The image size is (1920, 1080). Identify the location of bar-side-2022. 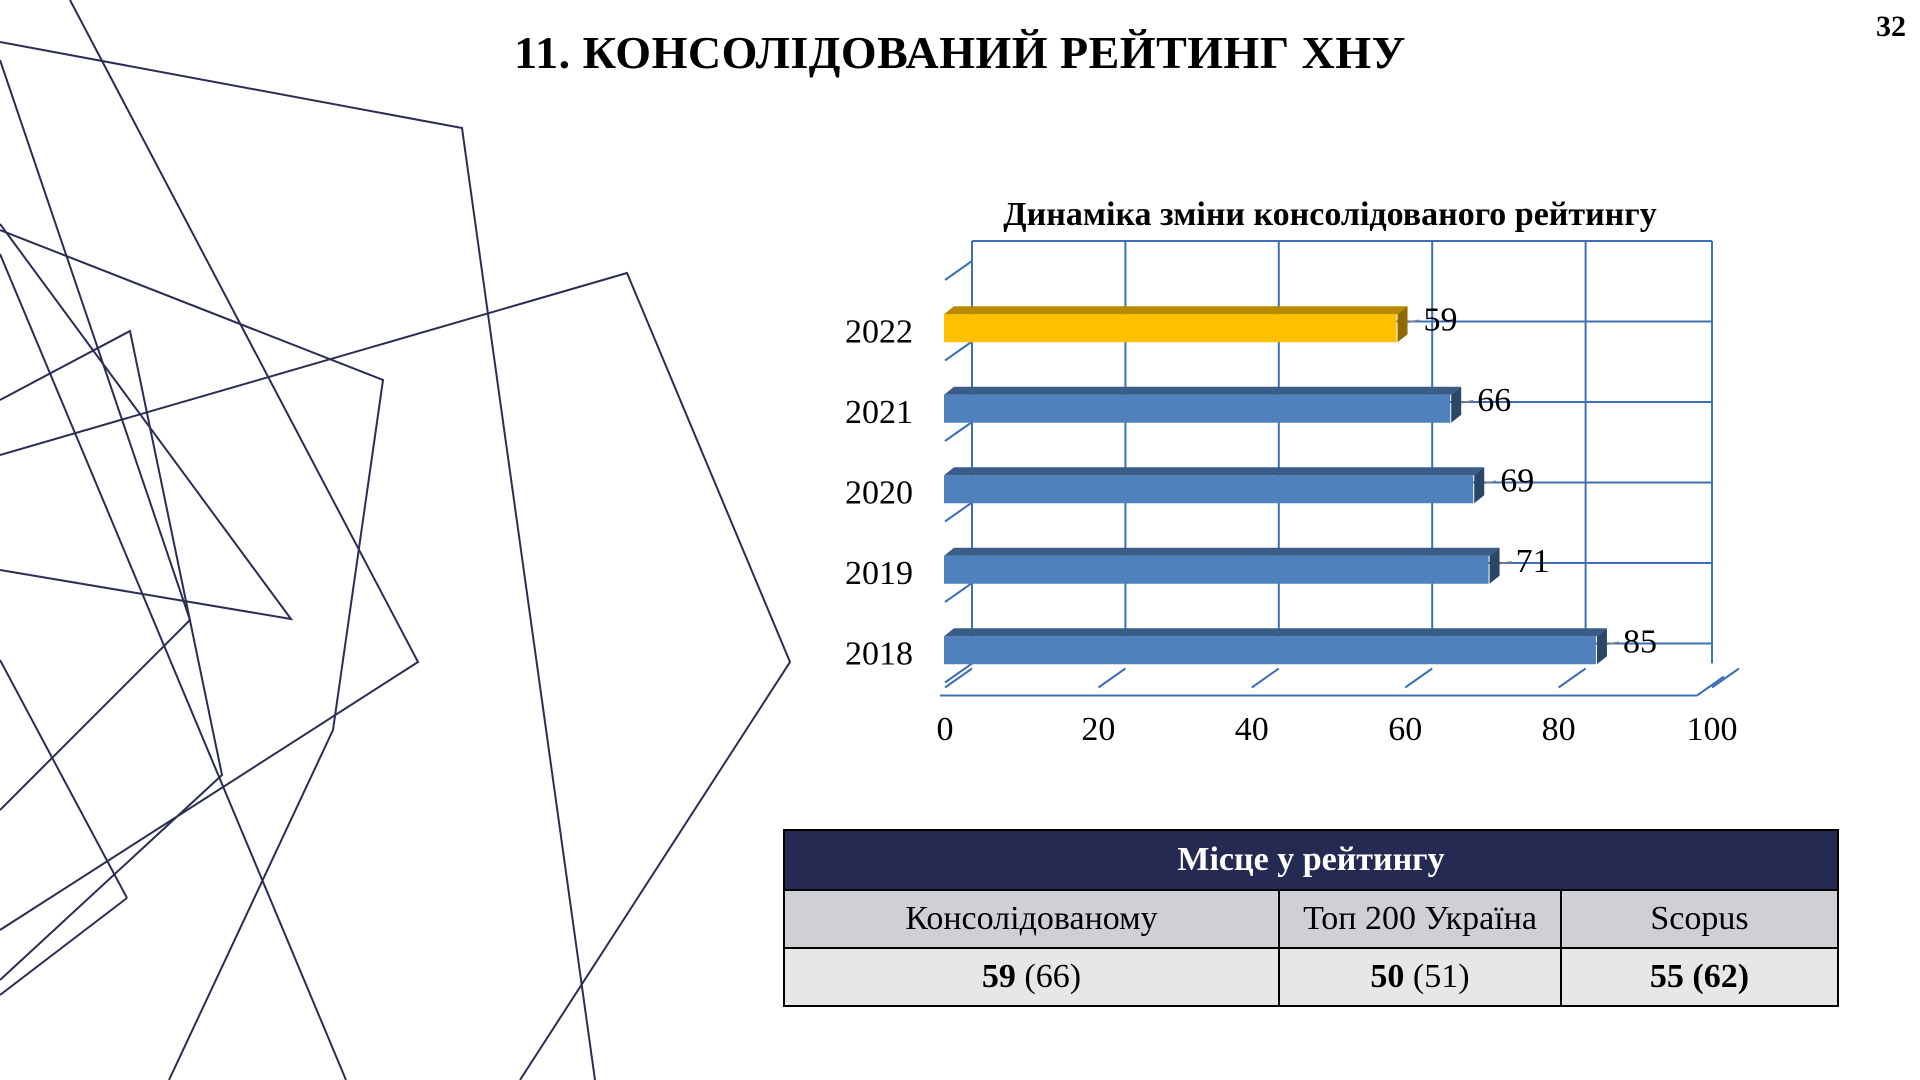
(1402, 324).